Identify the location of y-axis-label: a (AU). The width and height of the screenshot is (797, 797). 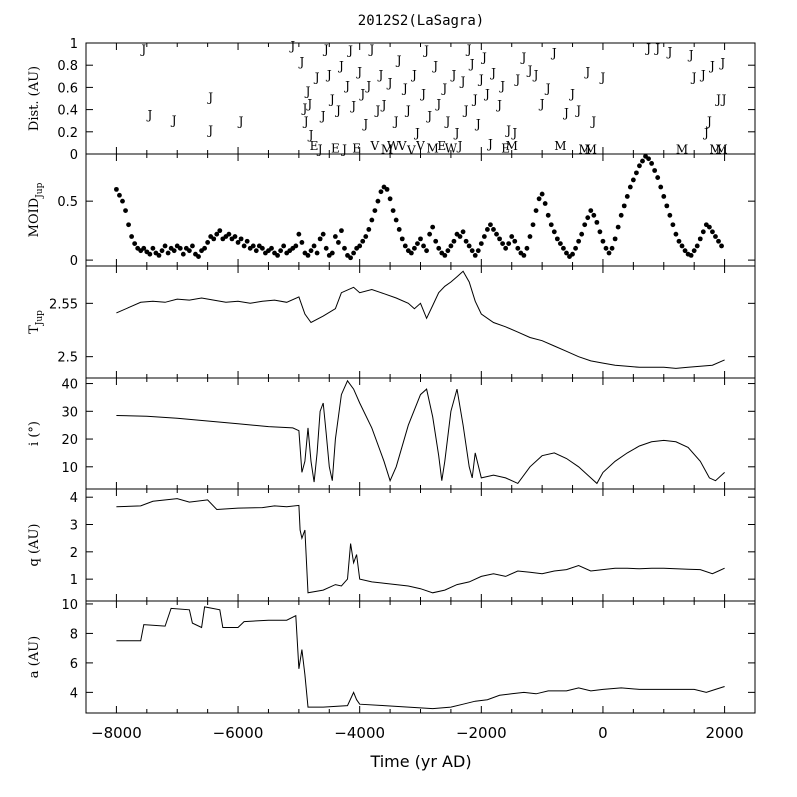
(34, 657).